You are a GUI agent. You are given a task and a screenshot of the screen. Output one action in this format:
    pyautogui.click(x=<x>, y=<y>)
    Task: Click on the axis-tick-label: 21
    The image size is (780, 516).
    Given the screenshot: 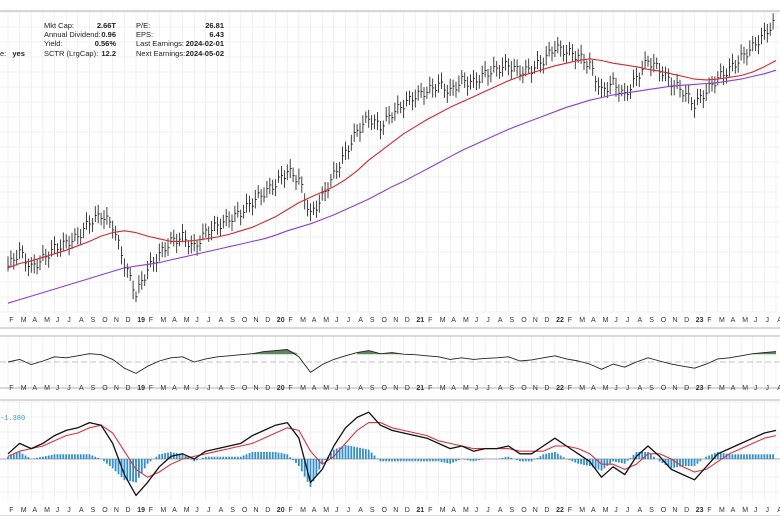 What is the action you would take?
    pyautogui.click(x=420, y=388)
    